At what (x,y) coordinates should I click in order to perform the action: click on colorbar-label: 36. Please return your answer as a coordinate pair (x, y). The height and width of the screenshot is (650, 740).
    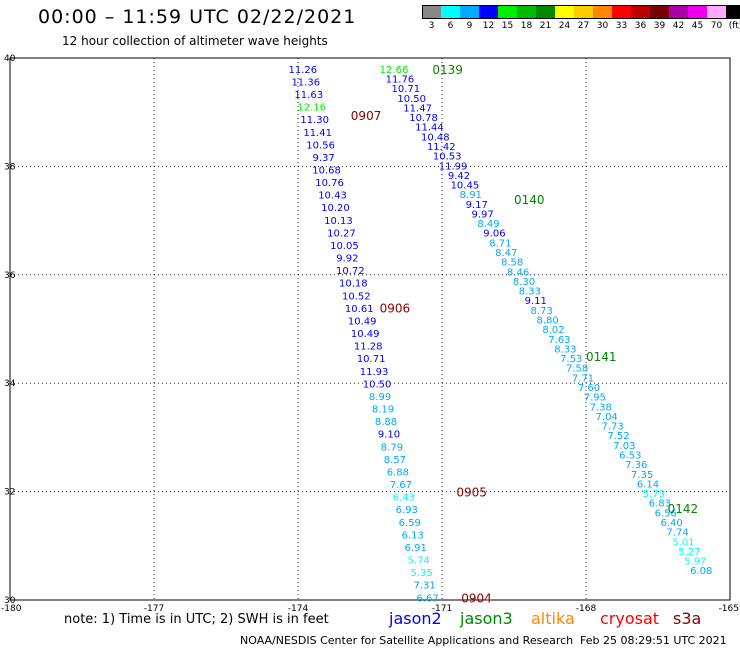
    Looking at the image, I should click on (640, 26).